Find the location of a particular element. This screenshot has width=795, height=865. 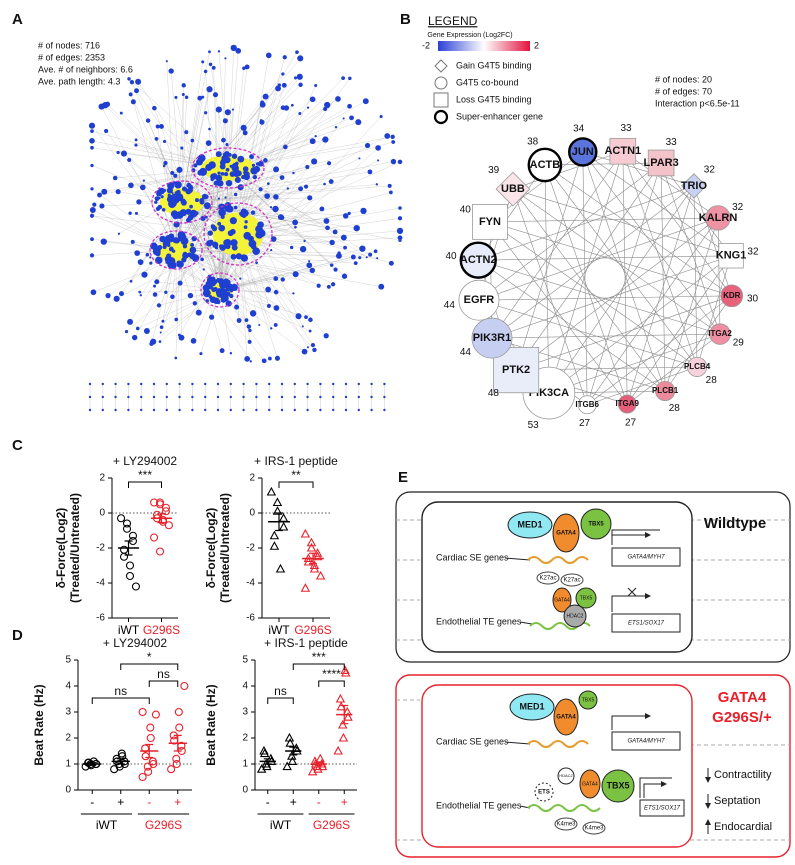

super-enhancer-icon is located at coordinates (441, 117).